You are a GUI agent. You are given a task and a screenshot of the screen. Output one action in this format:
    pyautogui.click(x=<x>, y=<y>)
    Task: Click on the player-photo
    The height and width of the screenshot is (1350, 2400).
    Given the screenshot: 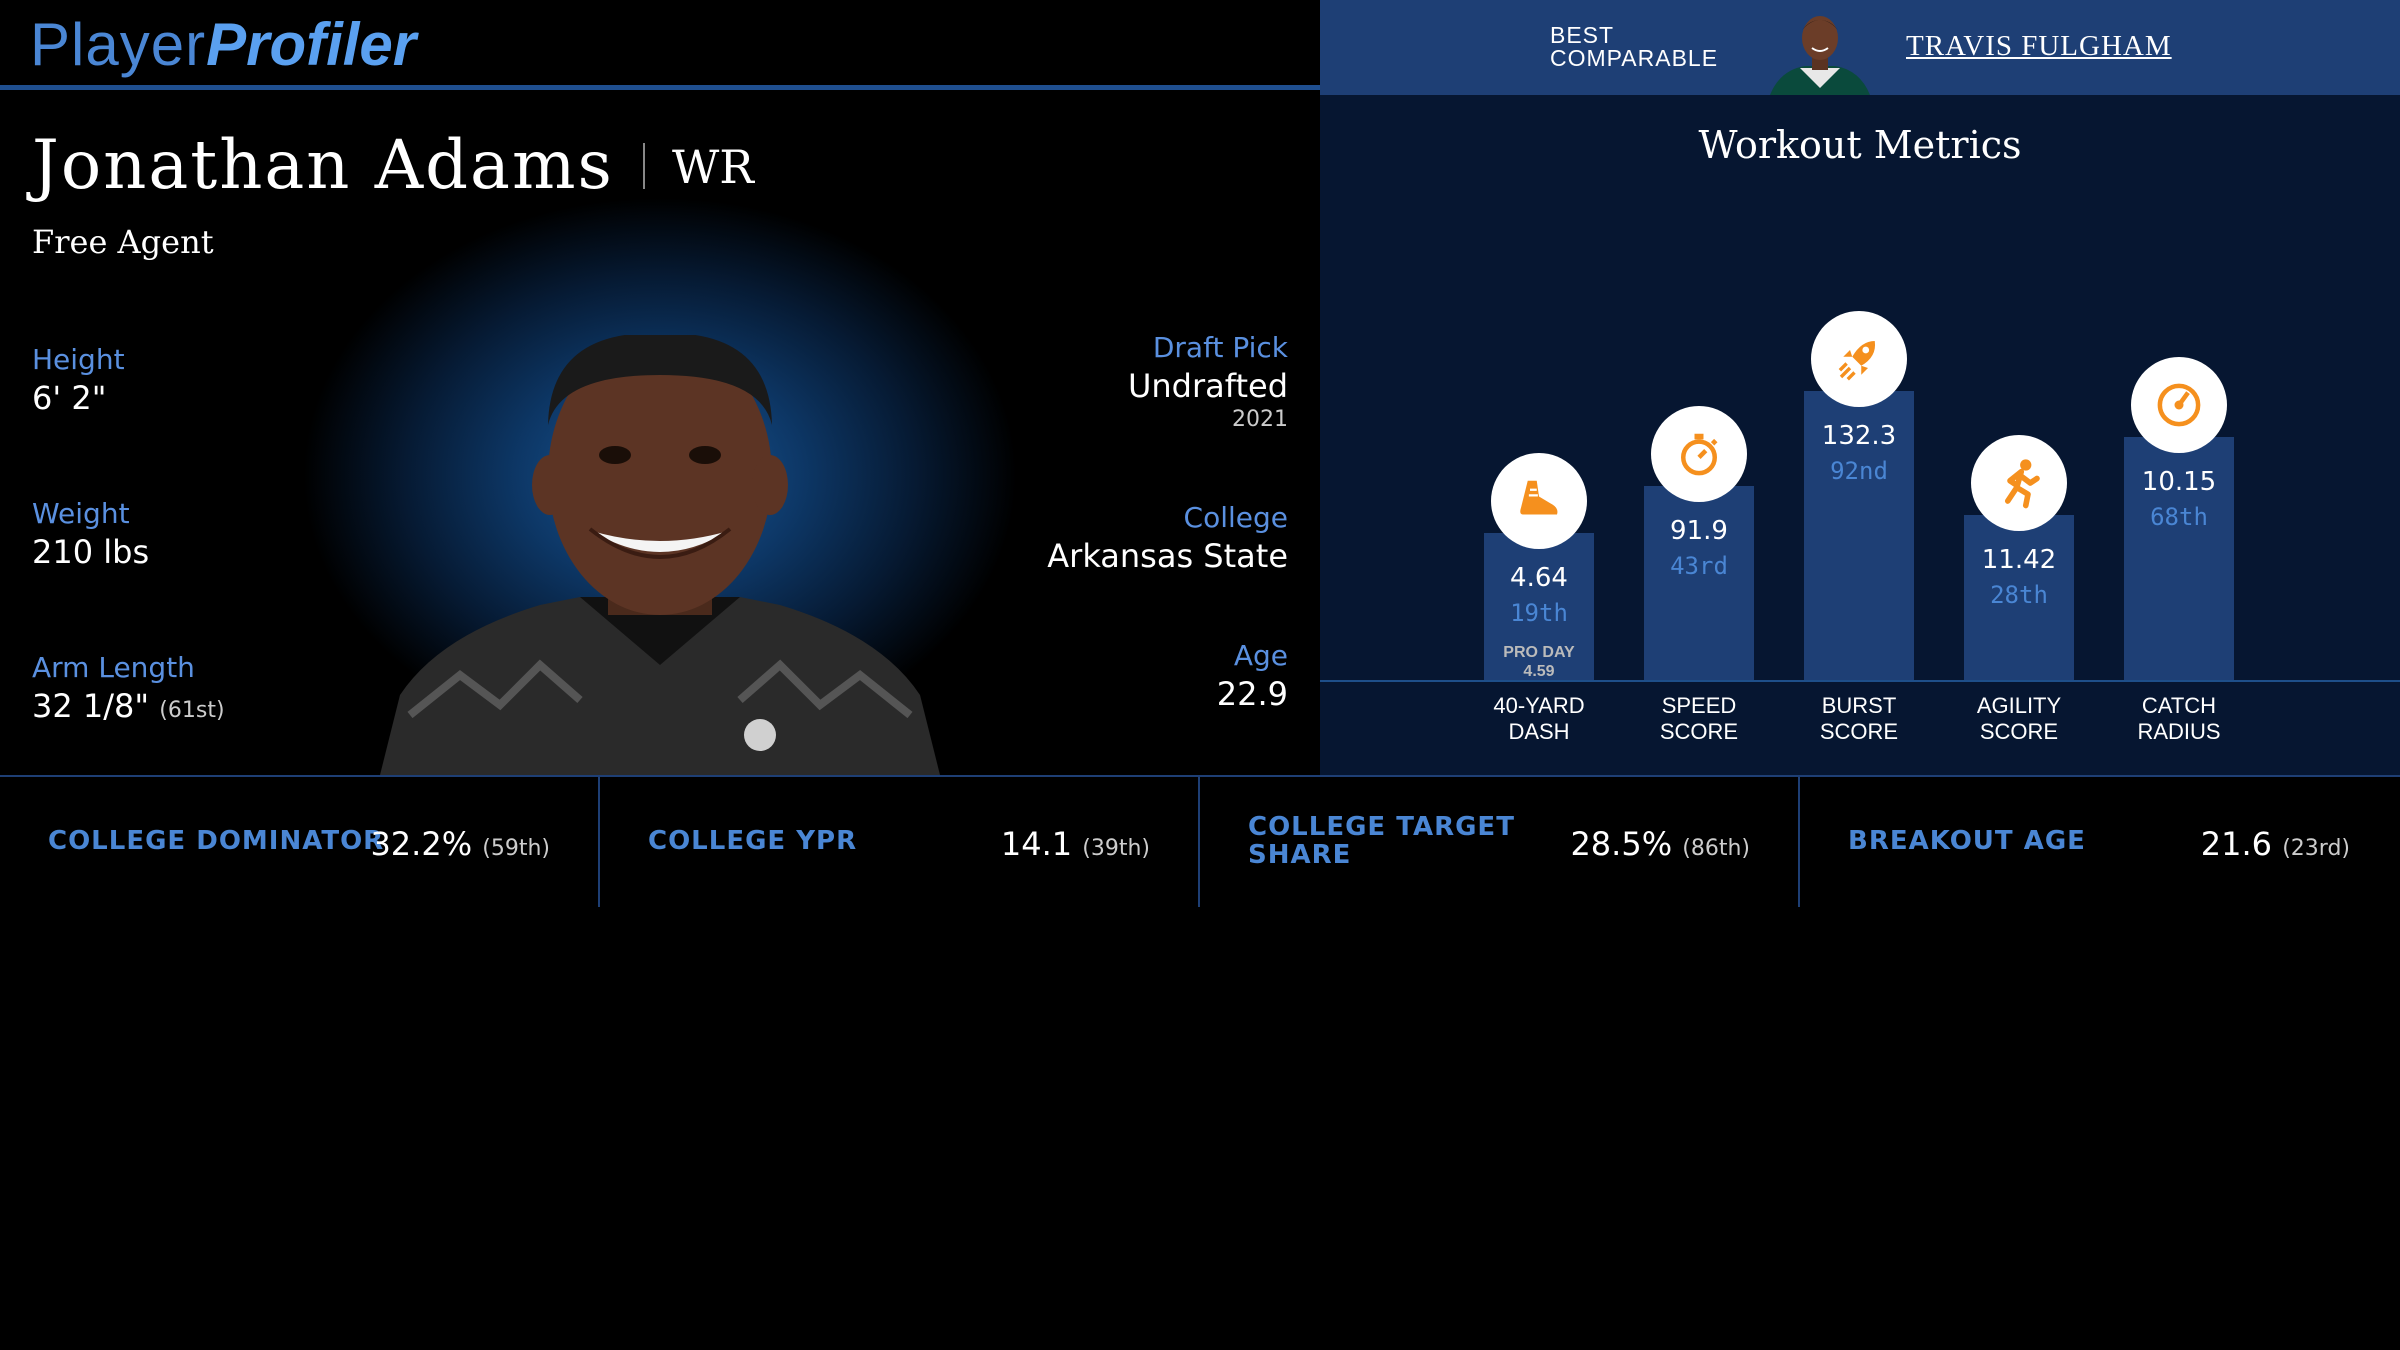 What is the action you would take?
    pyautogui.click(x=660, y=555)
    